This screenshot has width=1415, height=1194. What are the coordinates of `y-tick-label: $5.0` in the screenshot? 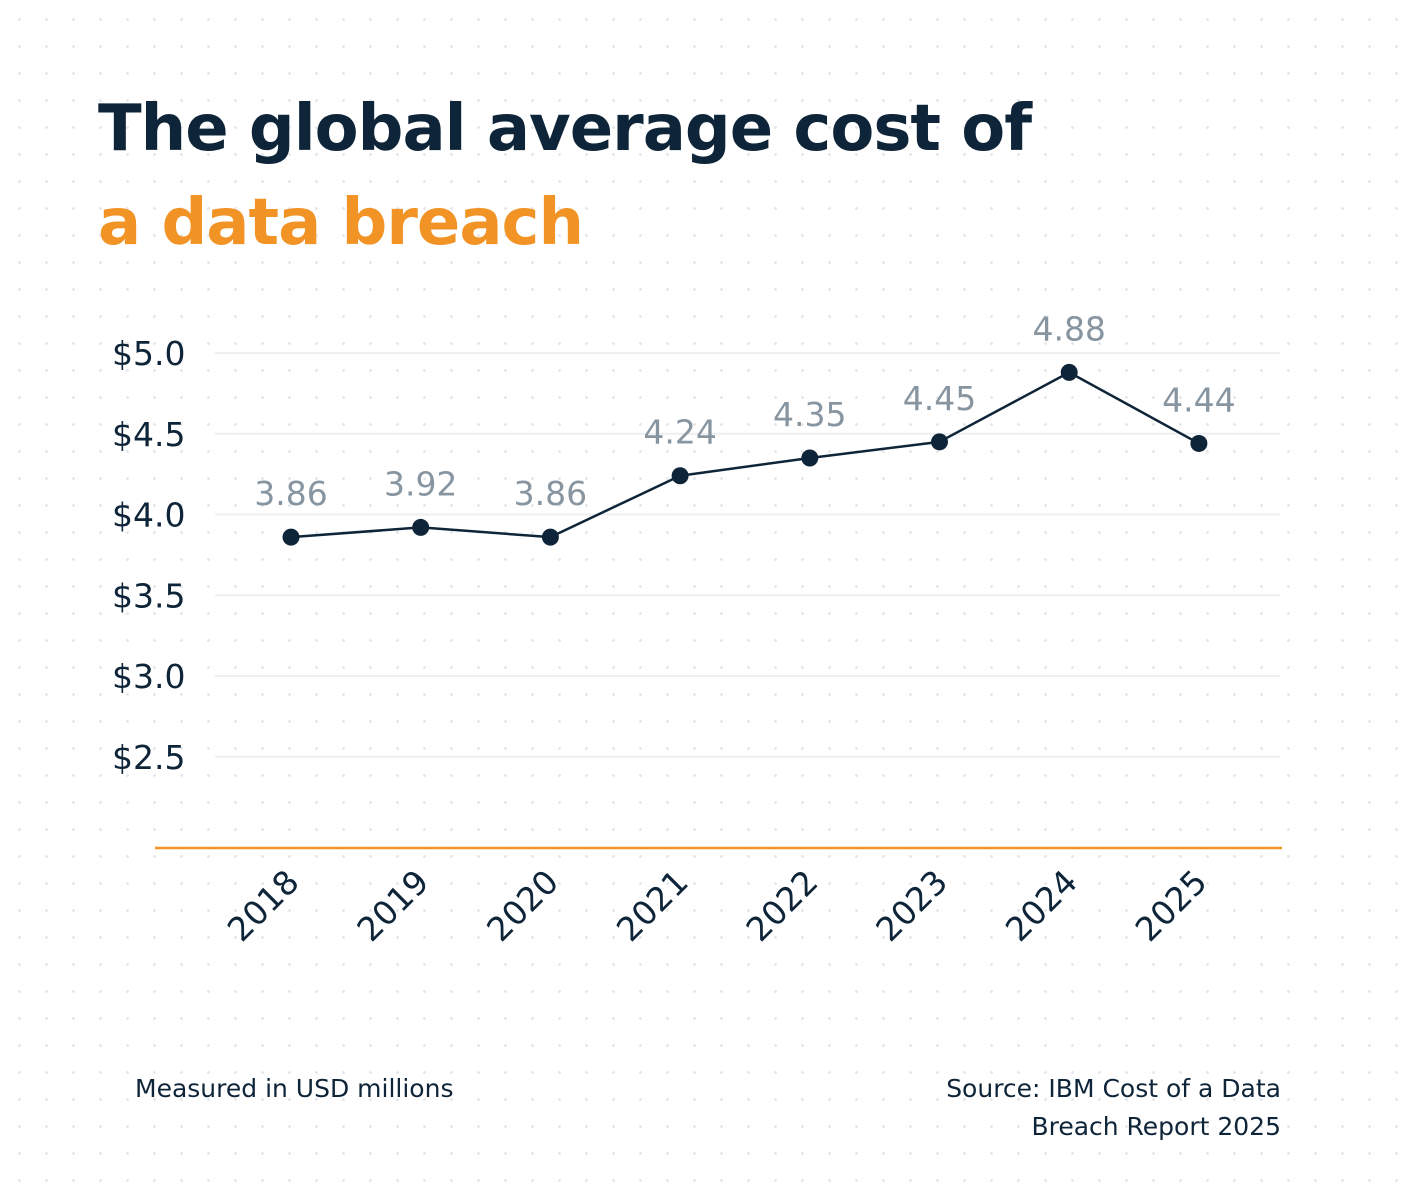 It's located at (148, 353).